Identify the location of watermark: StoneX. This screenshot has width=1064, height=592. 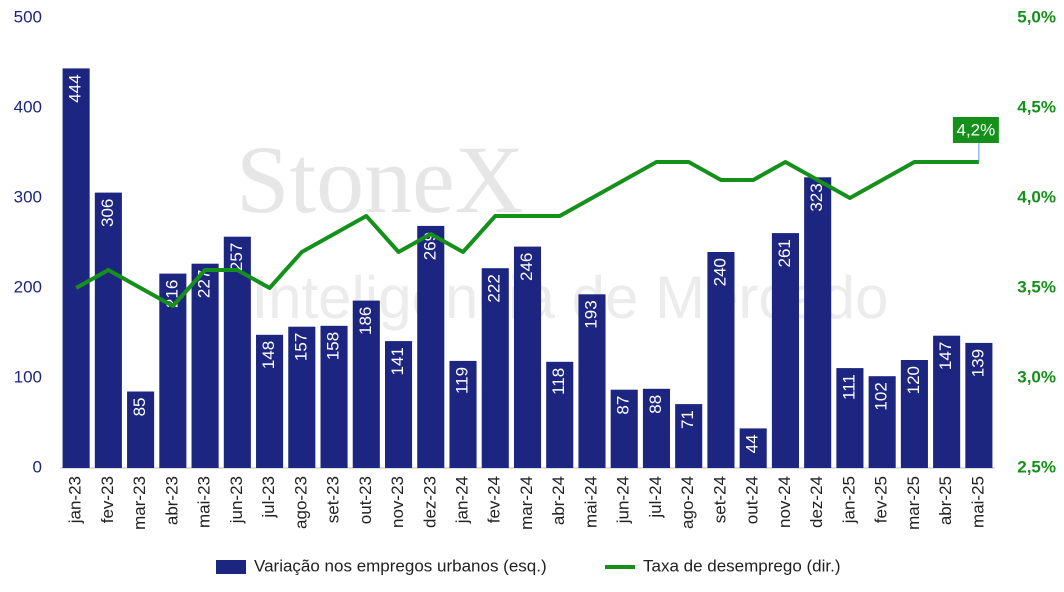
(380, 179).